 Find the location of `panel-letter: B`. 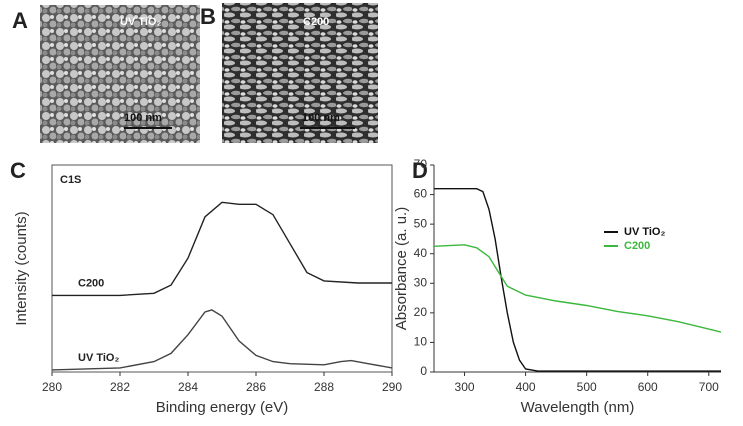

panel-letter: B is located at coordinates (208, 16).